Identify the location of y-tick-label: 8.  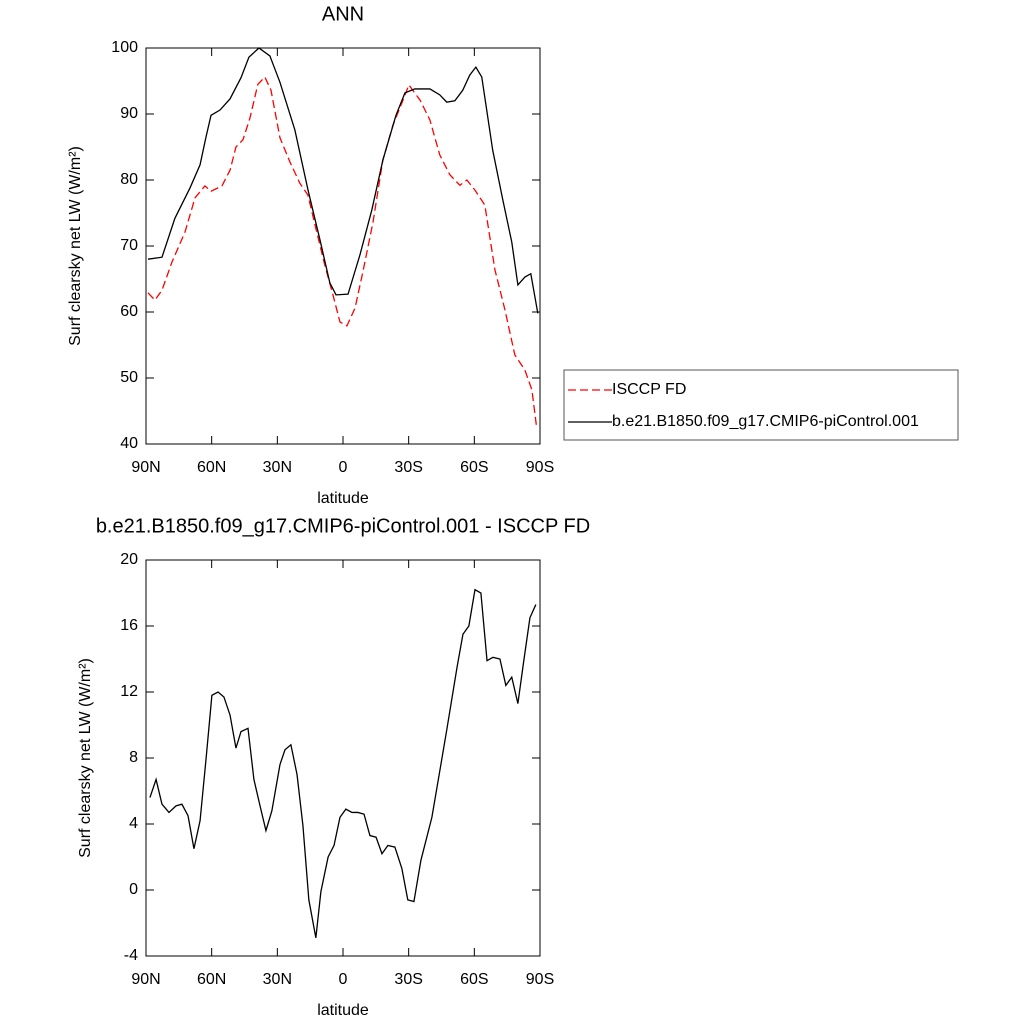
(133, 757).